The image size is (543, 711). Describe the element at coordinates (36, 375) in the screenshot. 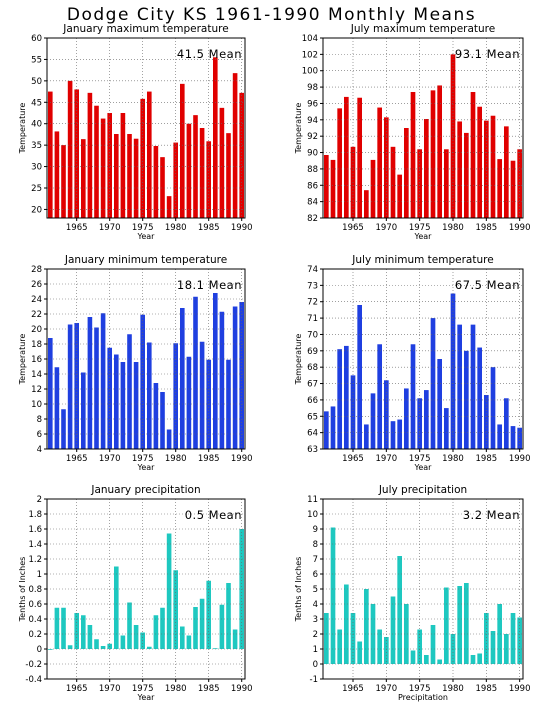

I see `y-tick-label: 14` at that location.